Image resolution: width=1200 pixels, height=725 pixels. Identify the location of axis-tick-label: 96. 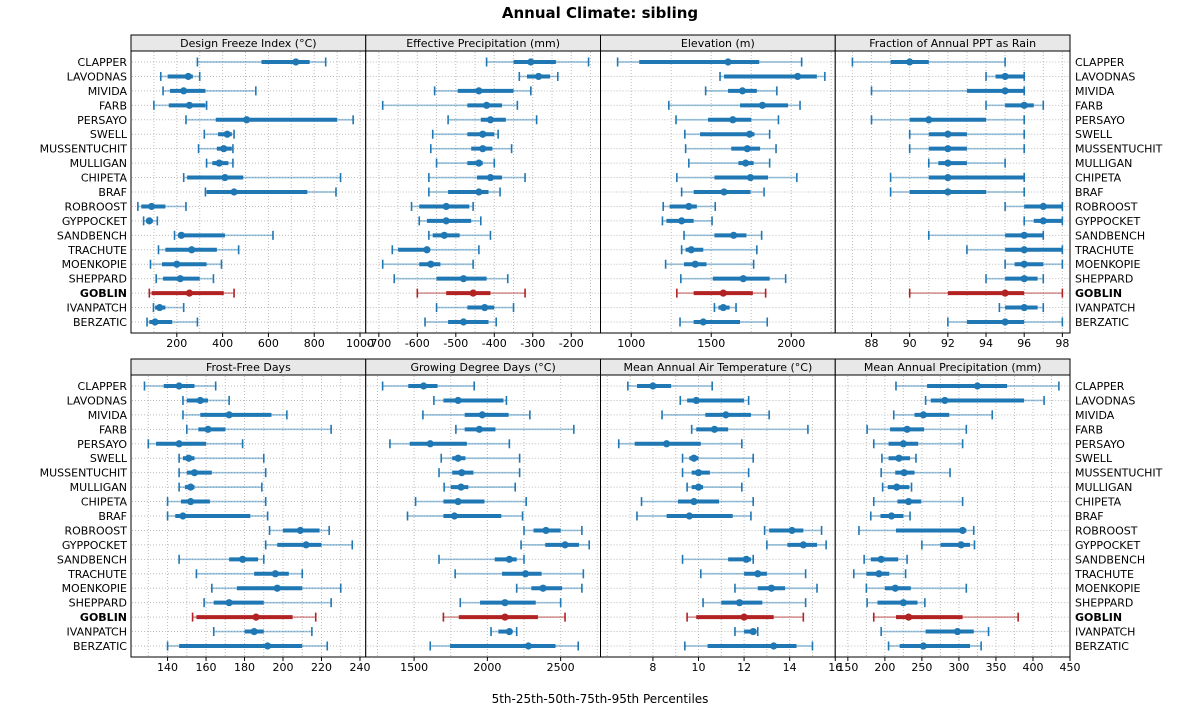
(1024, 343).